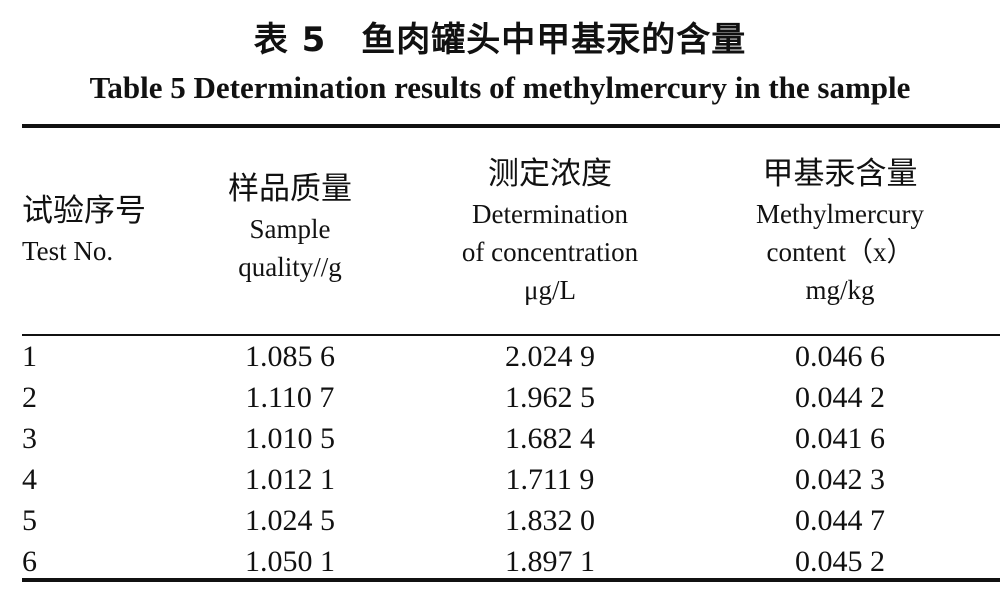 This screenshot has width=1000, height=597. Describe the element at coordinates (102, 230) in the screenshot. I see `header-test-no: 试验序号 Test No.` at that location.